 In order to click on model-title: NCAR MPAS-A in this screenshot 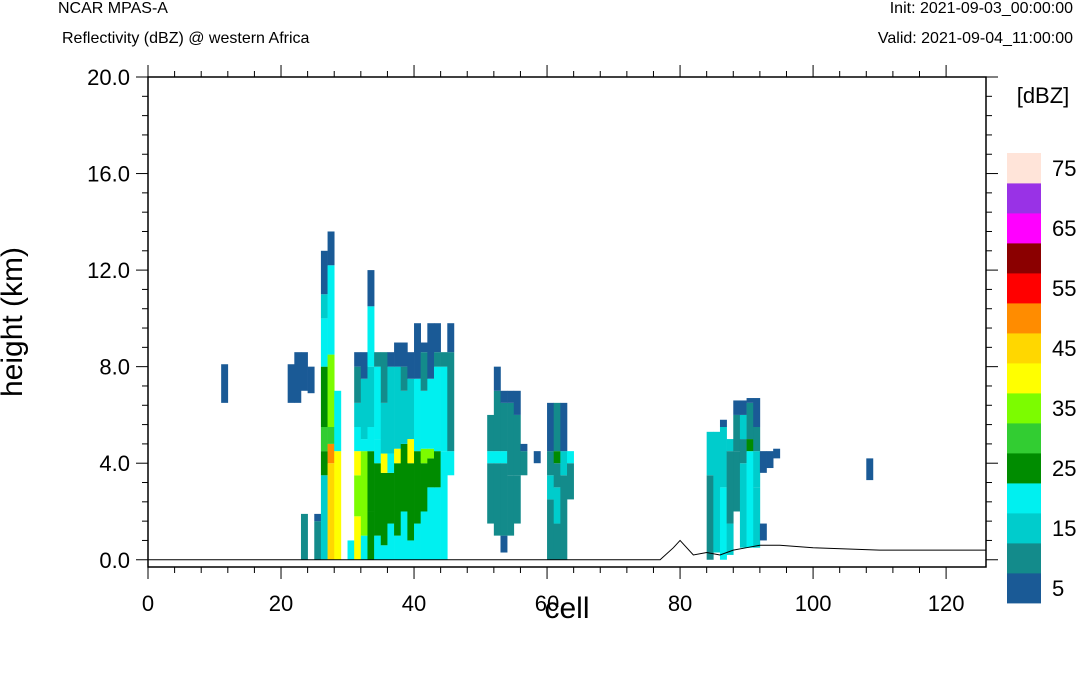, I will do `click(113, 8)`.